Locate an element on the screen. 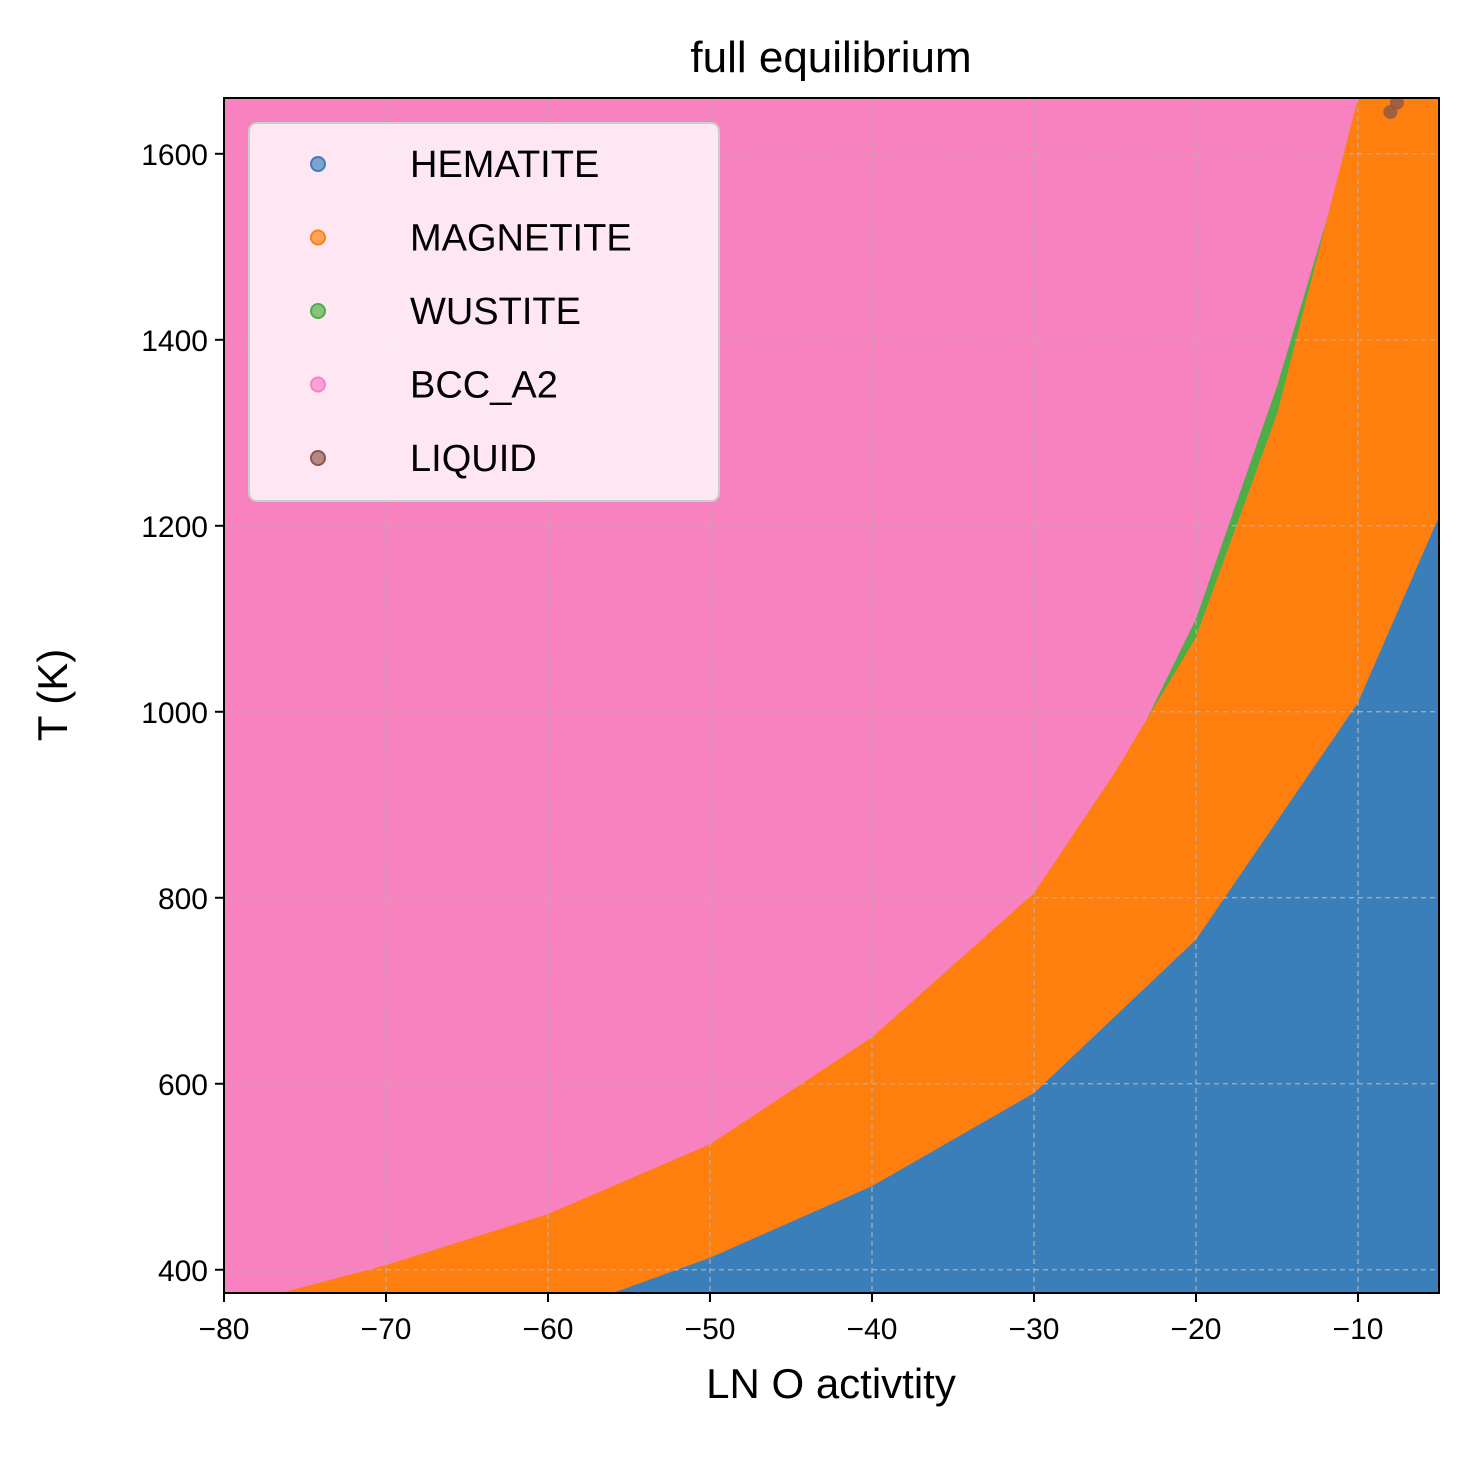 The width and height of the screenshot is (1468, 1466). y-tick-label-1: 600 is located at coordinates (183, 1085).